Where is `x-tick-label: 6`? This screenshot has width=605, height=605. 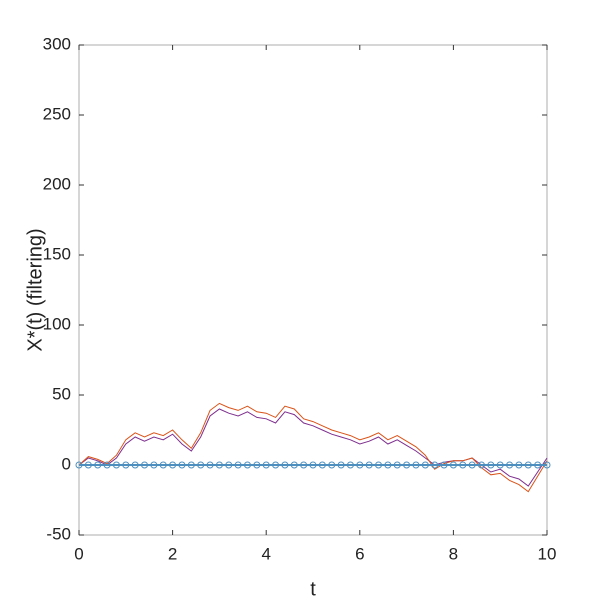
x-tick-label: 6 is located at coordinates (359, 553).